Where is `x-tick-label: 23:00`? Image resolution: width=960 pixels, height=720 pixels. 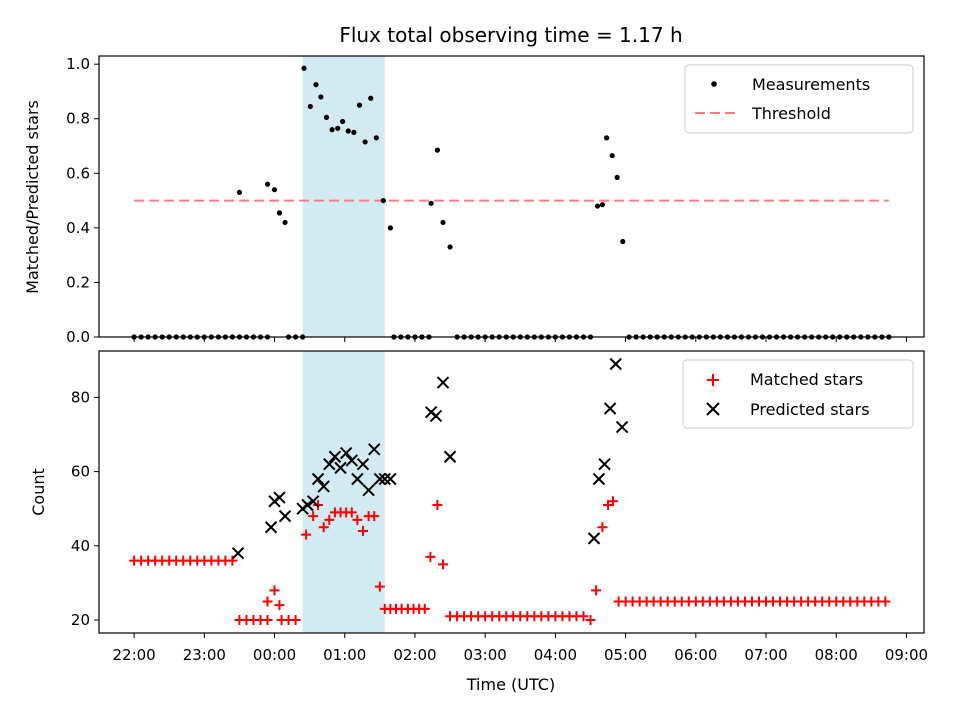
x-tick-label: 23:00 is located at coordinates (204, 655).